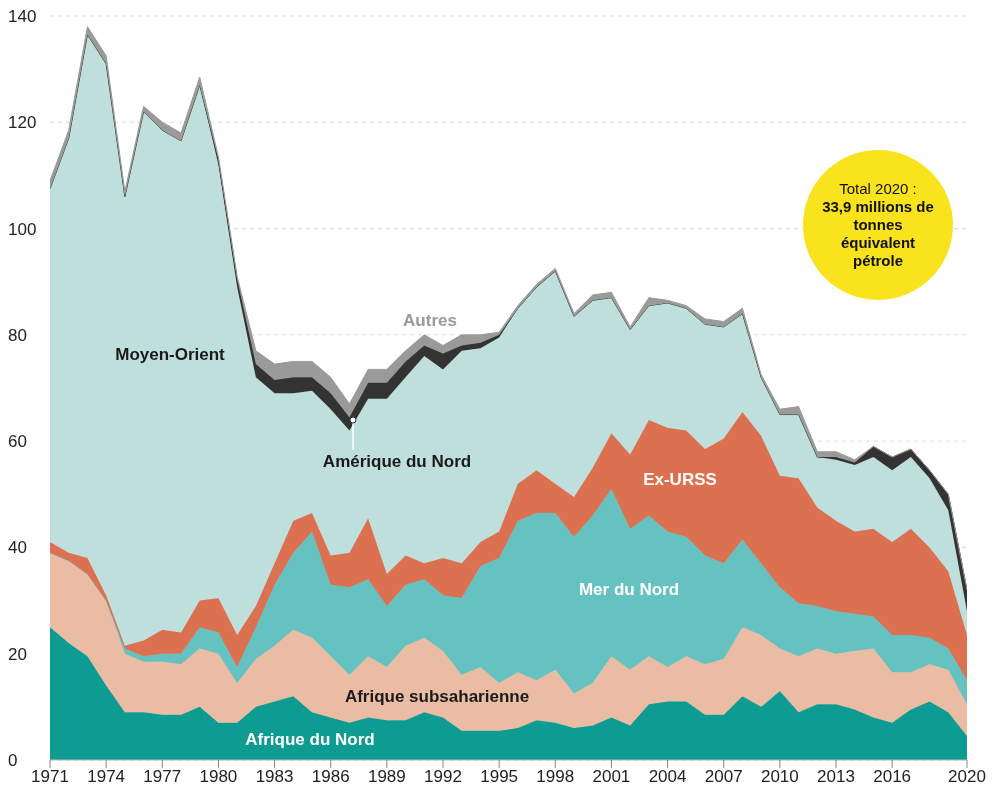 This screenshot has width=1001, height=807. What do you see at coordinates (310, 740) in the screenshot?
I see `series-label: Afrique du Nord` at bounding box center [310, 740].